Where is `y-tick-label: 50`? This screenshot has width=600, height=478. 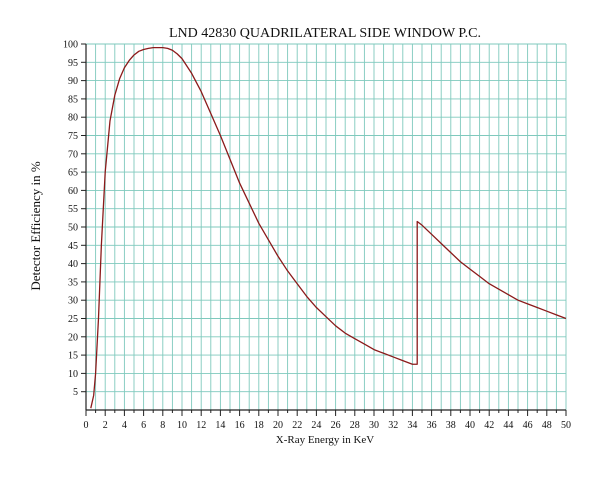 y-tick-label: 50 is located at coordinates (73, 228).